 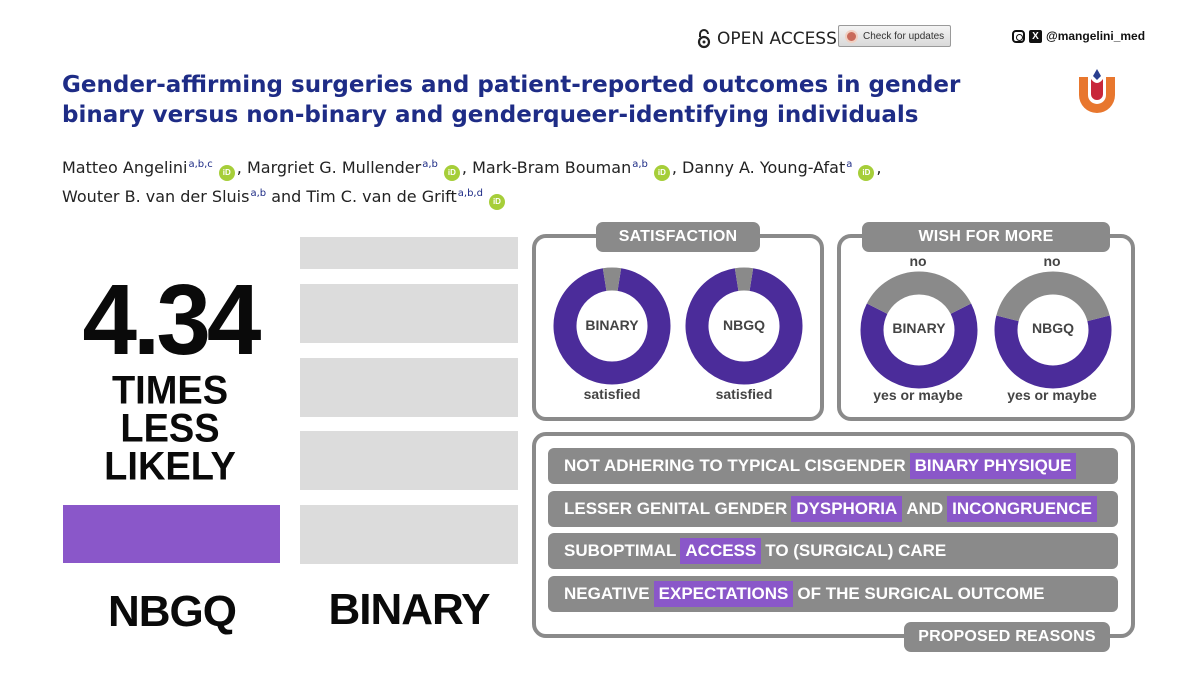 I want to click on author-name: Wouter B. van der Sluis, so click(x=156, y=196).